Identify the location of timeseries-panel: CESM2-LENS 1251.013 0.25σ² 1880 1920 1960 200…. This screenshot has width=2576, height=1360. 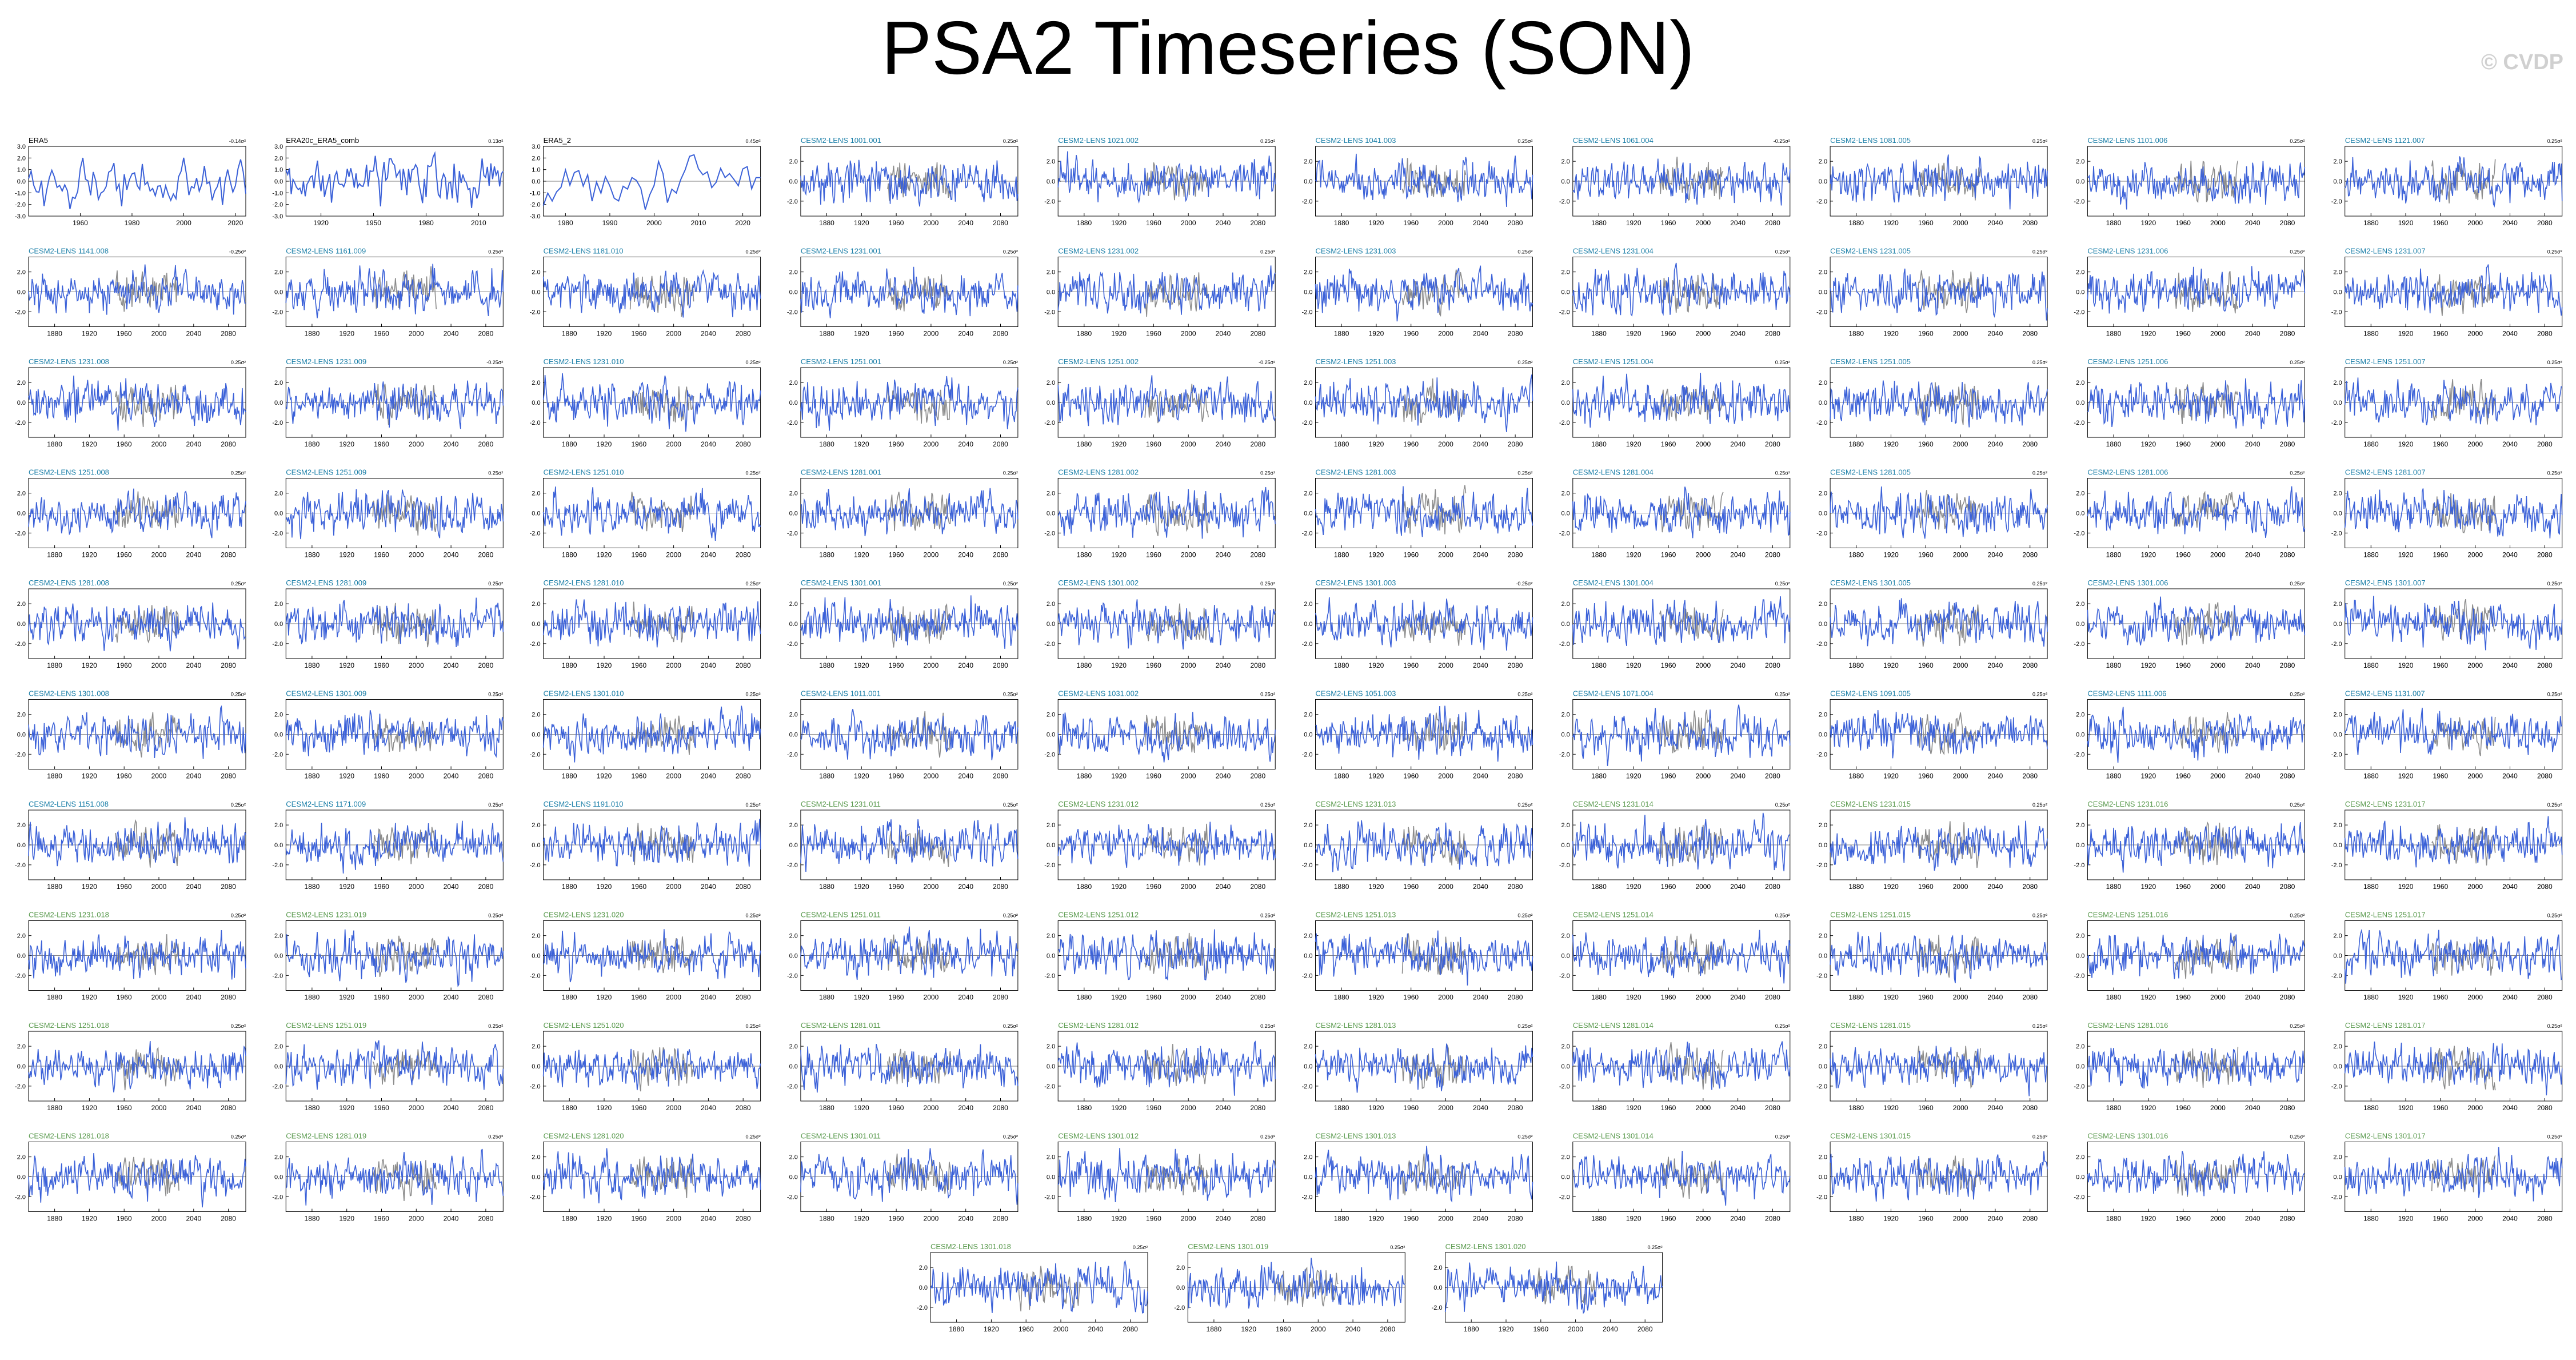
(1417, 956).